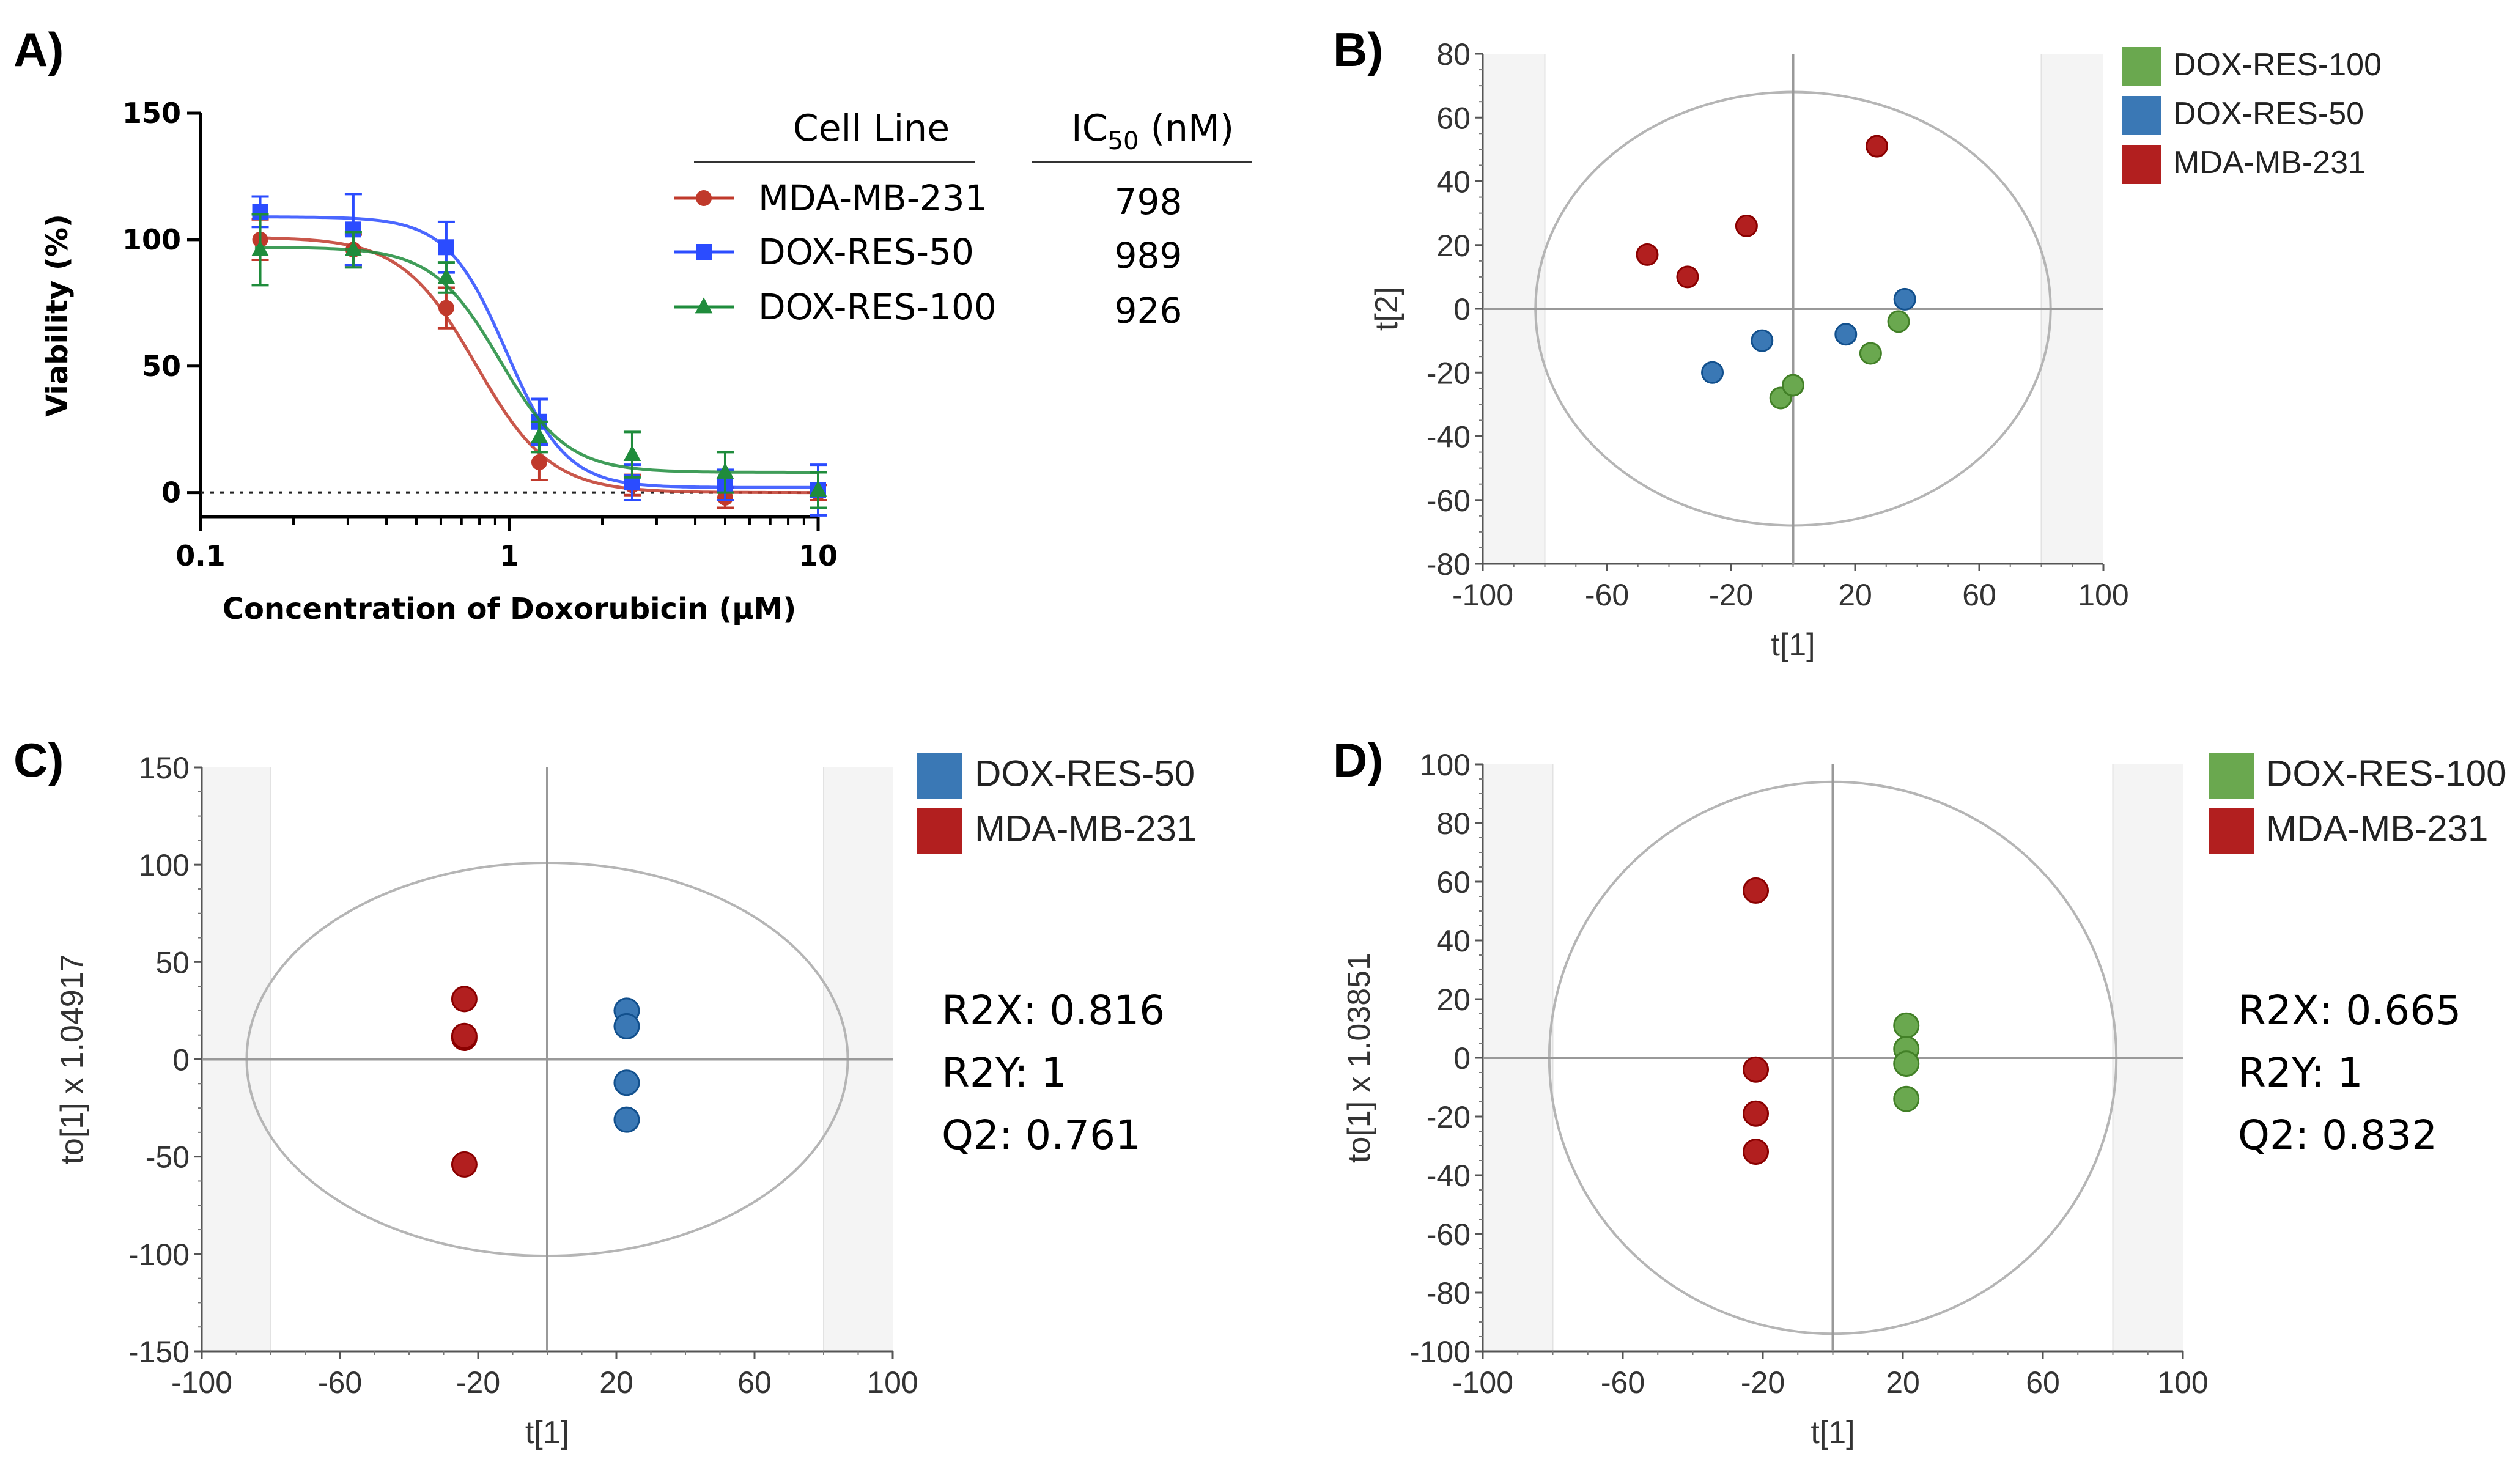 This screenshot has height=1484, width=2510. I want to click on legend: DOX-RES-100 DOX-RES-50 MDA-MB-231, so click(2252, 115).